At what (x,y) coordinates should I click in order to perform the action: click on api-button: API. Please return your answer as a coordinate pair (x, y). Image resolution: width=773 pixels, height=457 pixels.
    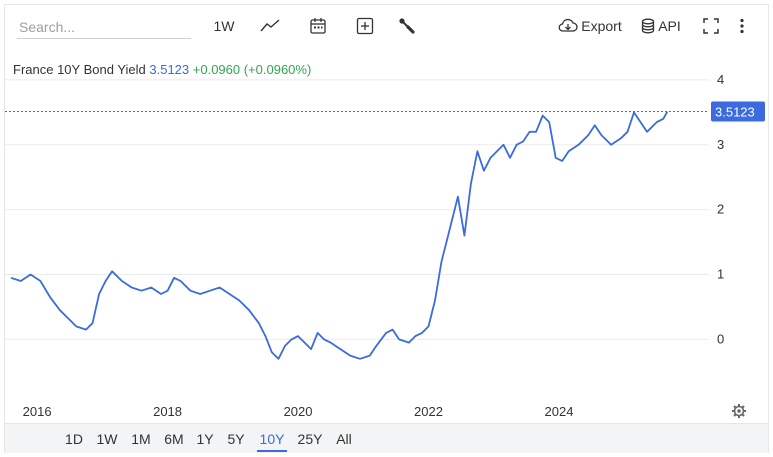
    Looking at the image, I should click on (661, 26).